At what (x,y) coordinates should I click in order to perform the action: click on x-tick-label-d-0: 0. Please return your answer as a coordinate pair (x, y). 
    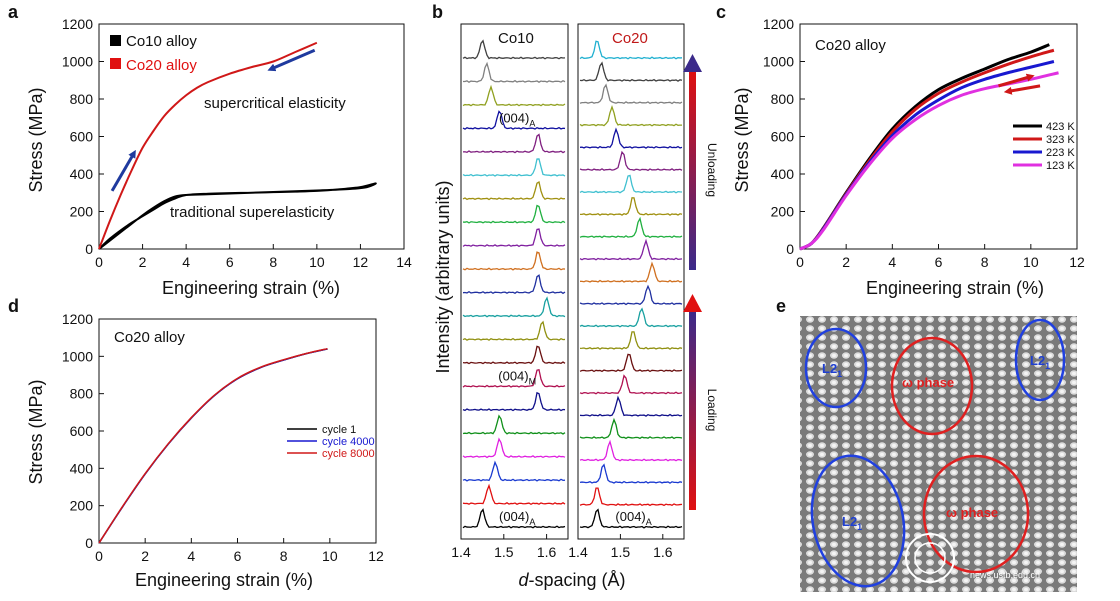
    Looking at the image, I should click on (99, 556).